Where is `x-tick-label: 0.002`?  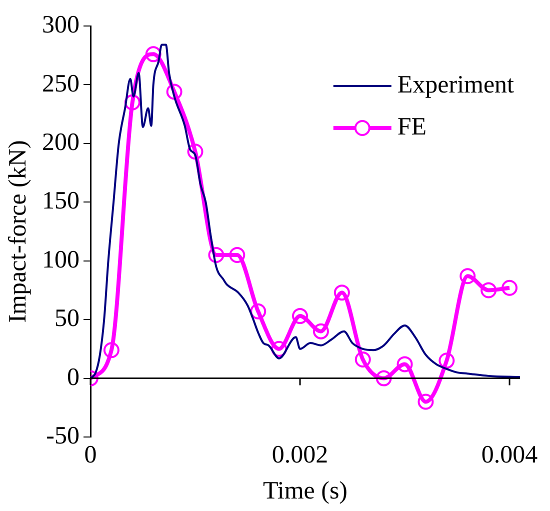
x-tick-label: 0.002 is located at coordinates (300, 455).